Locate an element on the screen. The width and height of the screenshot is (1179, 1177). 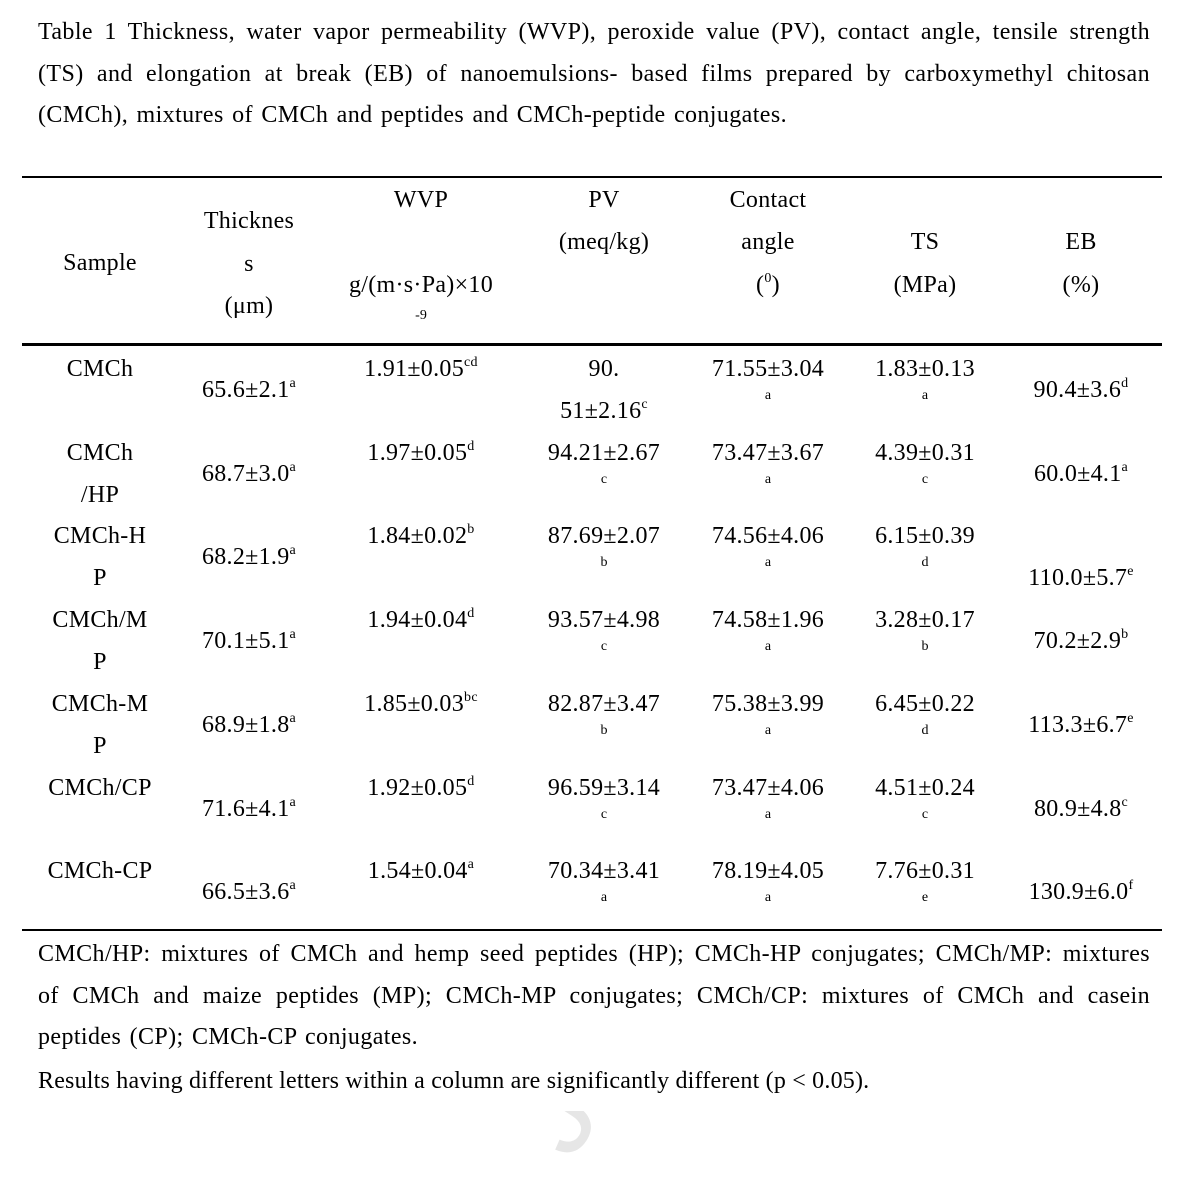
header-pv-unit: (meq/kg) is located at coordinates (604, 242).